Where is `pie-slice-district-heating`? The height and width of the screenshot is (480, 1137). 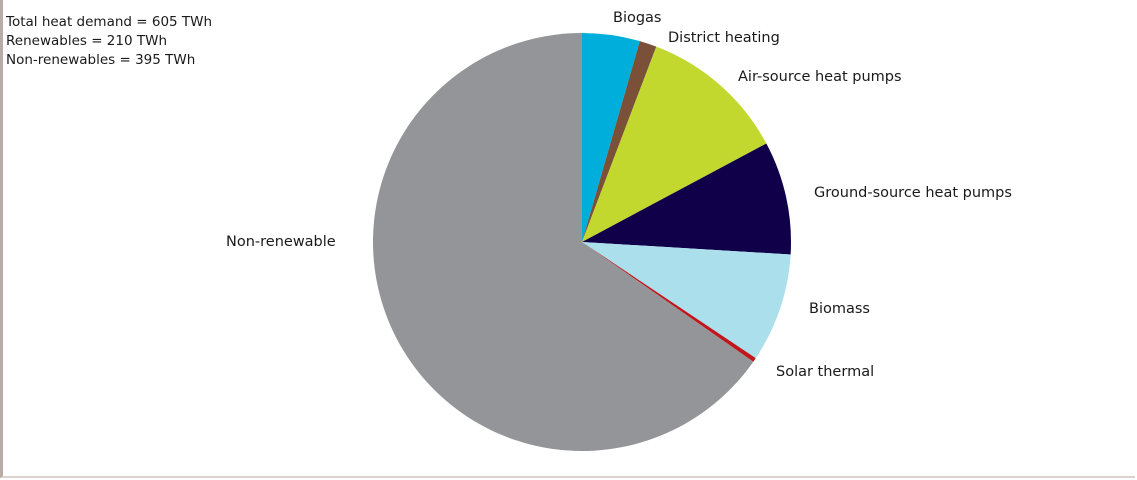 pie-slice-district-heating is located at coordinates (619, 141).